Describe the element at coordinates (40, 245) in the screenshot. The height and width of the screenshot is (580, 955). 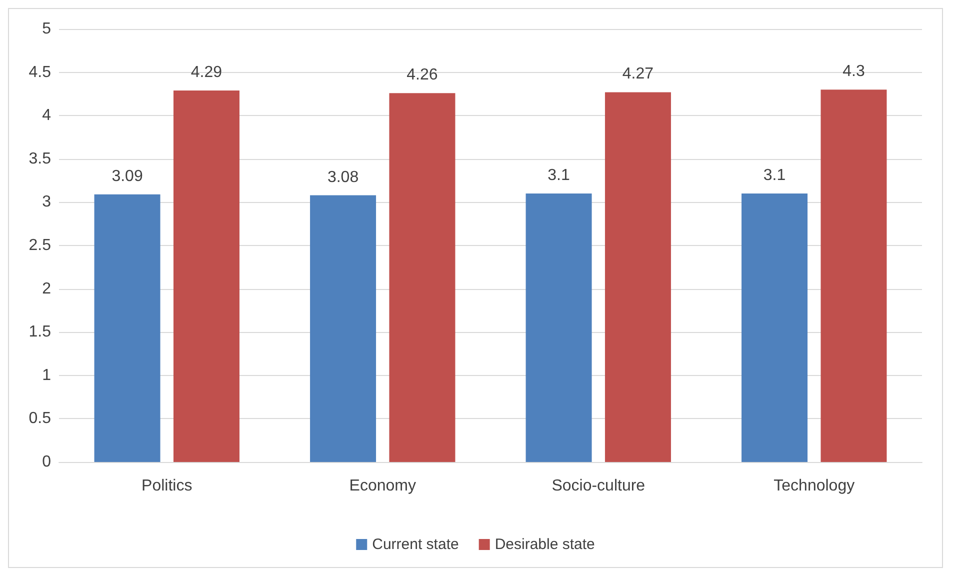
I see `y-tick-label: 2.5` at that location.